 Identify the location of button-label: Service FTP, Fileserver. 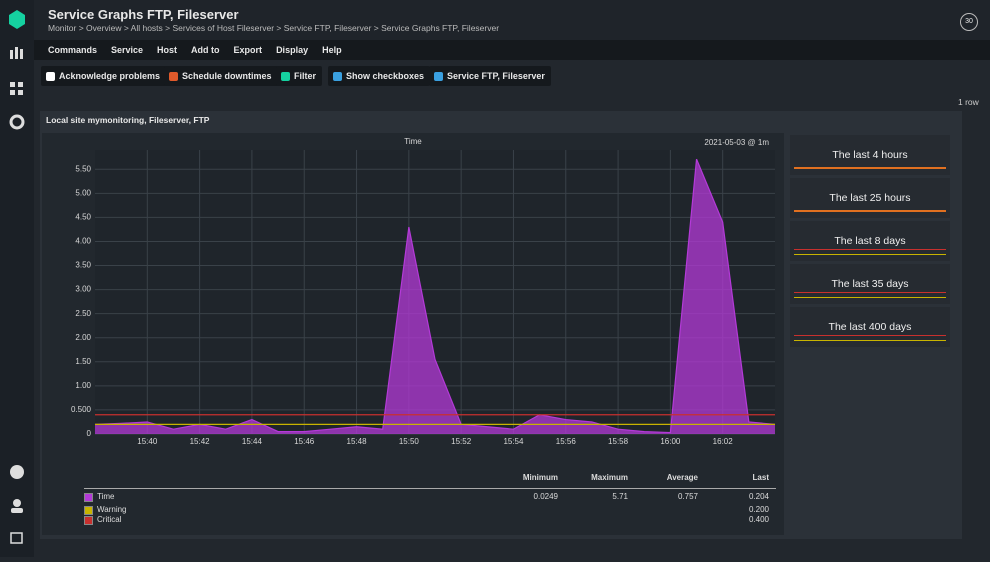
(496, 76).